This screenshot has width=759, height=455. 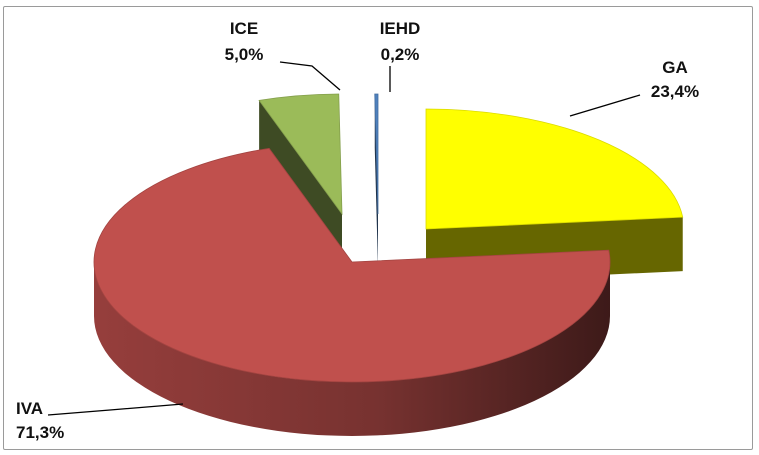 What do you see at coordinates (310, 76) in the screenshot?
I see `ice-leader-line` at bounding box center [310, 76].